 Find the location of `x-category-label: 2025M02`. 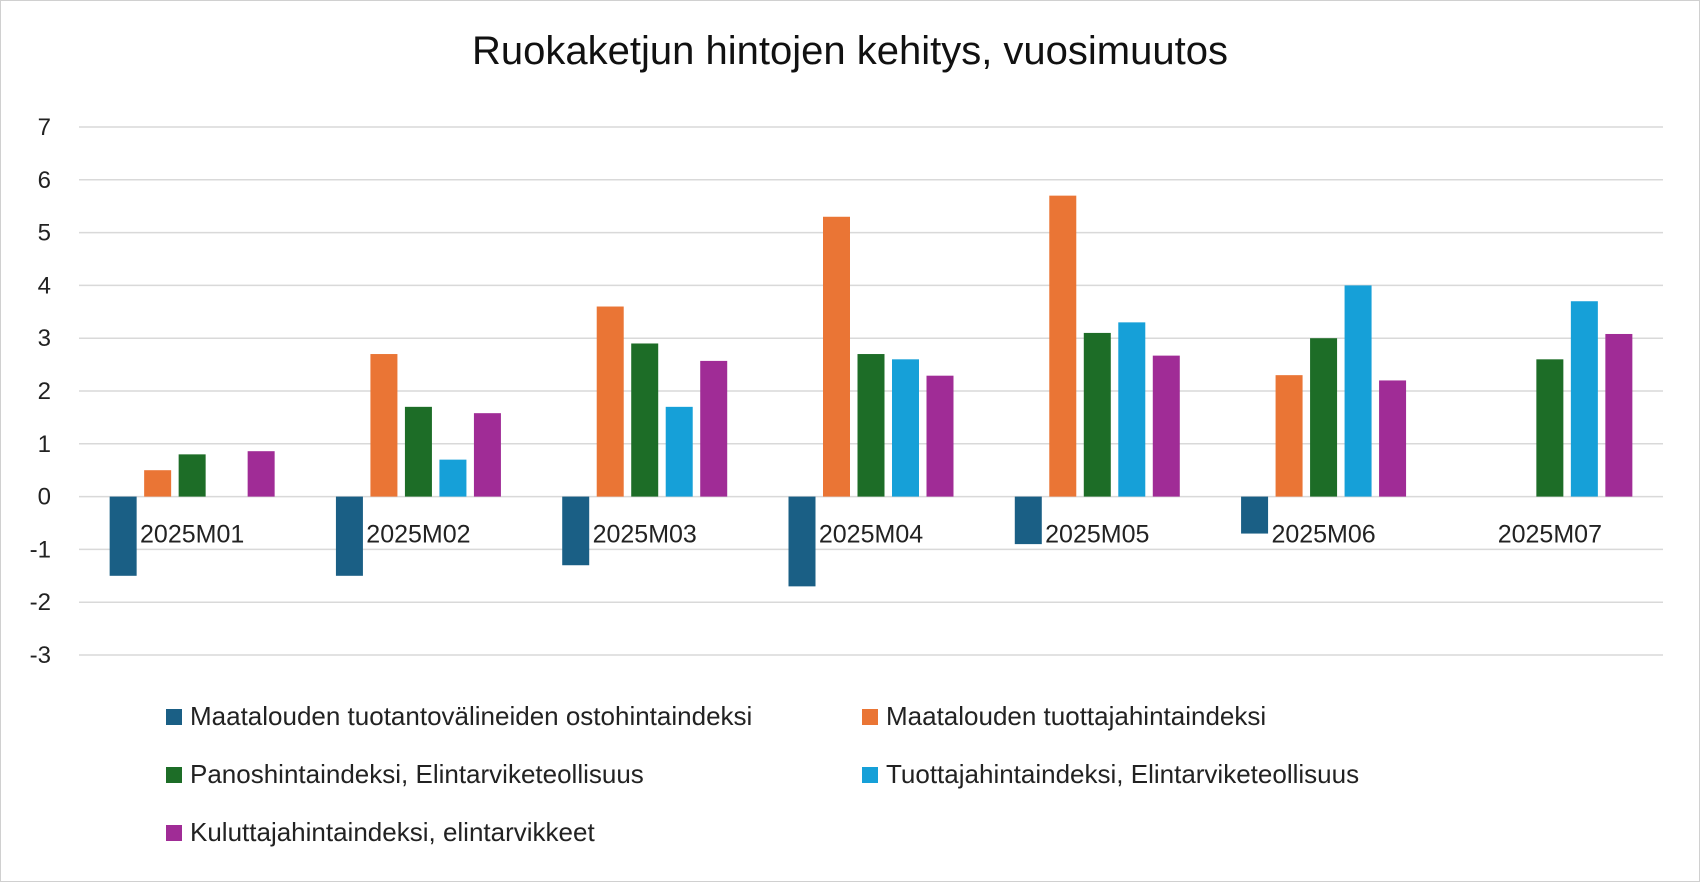

x-category-label: 2025M02 is located at coordinates (418, 535).